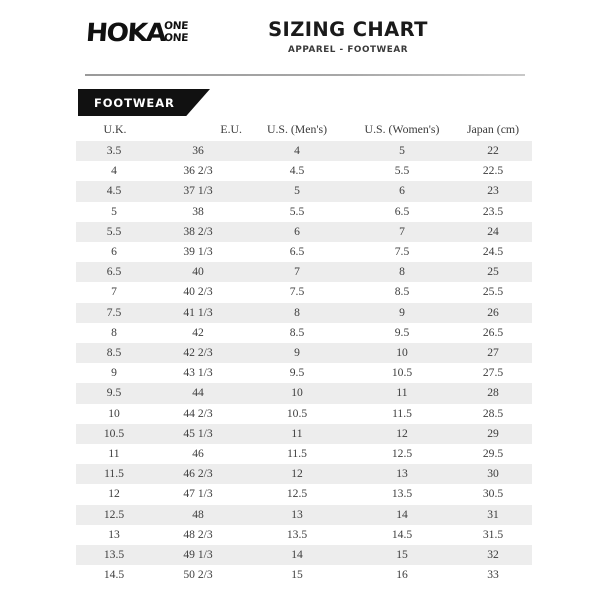  I want to click on section-banner-label: FOOTWEAR, so click(134, 102).